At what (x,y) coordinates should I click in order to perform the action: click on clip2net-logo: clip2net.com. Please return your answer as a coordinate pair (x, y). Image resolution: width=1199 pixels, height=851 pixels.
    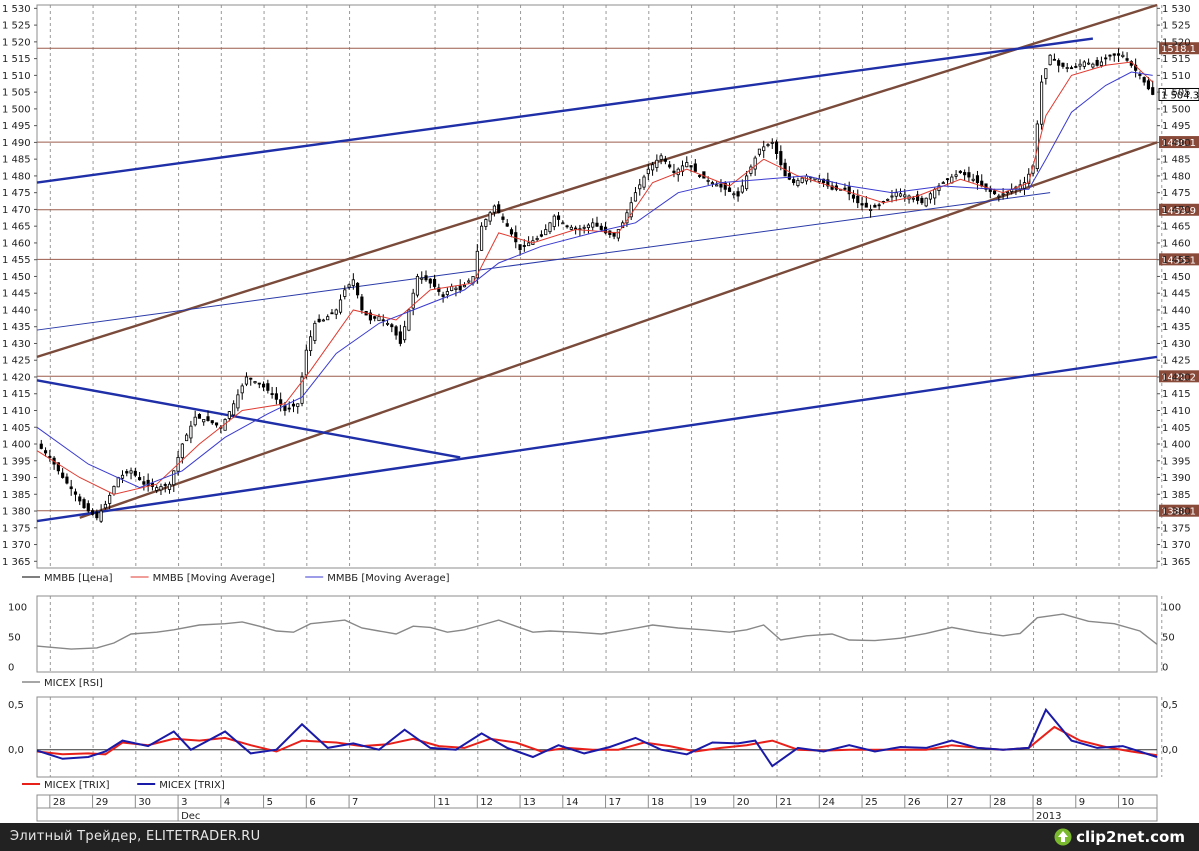
    Looking at the image, I should click on (1119, 837).